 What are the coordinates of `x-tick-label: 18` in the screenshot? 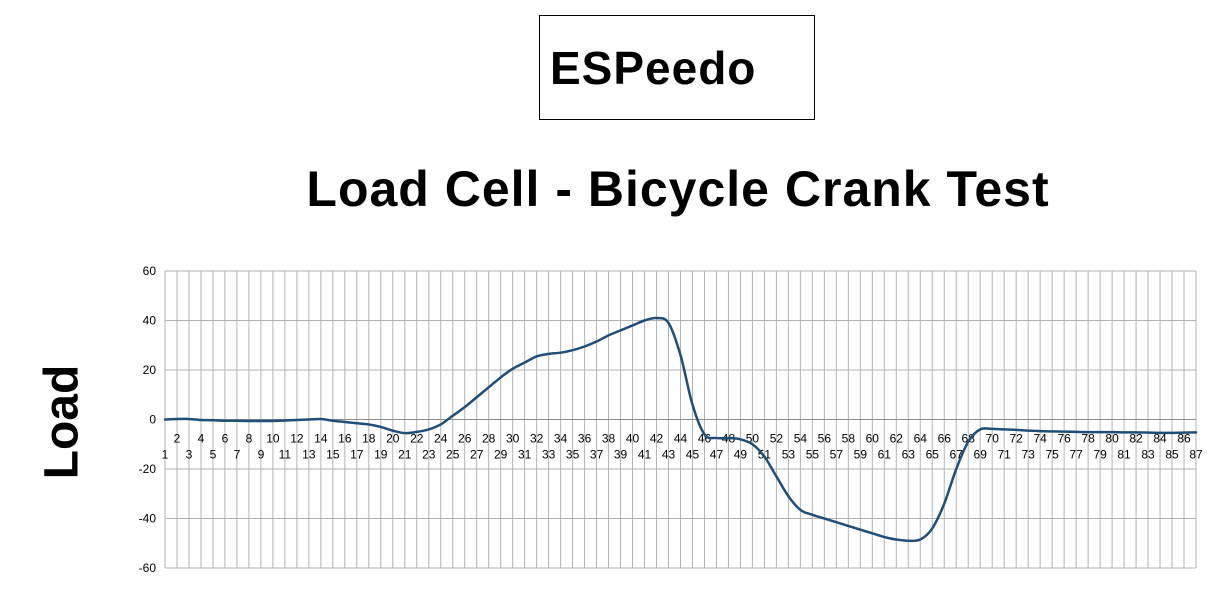 It's located at (369, 439).